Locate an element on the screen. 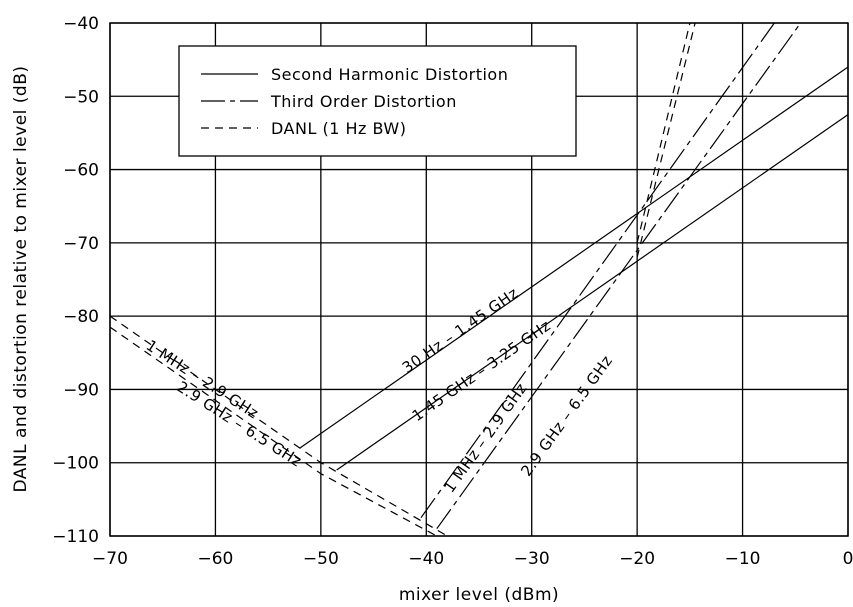 The height and width of the screenshot is (607, 853). x-tick-label: 0 is located at coordinates (848, 559).